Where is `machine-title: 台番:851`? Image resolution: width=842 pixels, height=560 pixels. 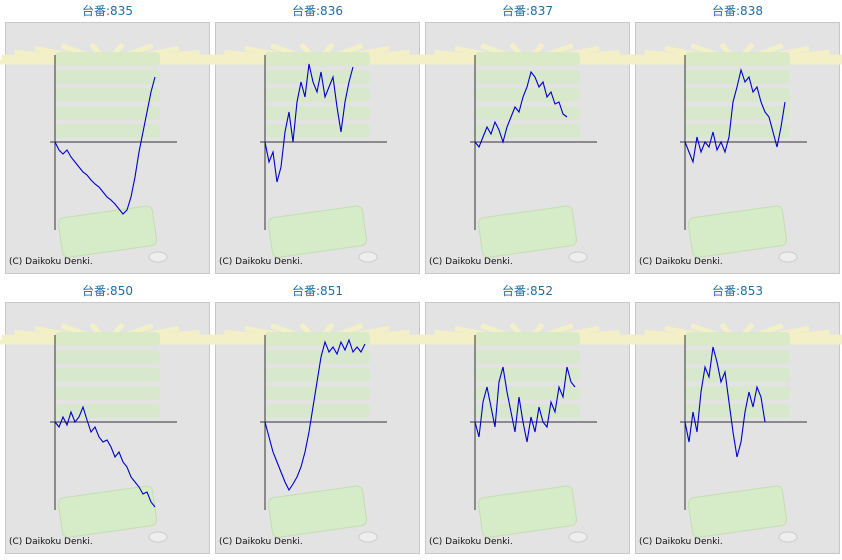
machine-title: 台番:851 is located at coordinates (317, 290).